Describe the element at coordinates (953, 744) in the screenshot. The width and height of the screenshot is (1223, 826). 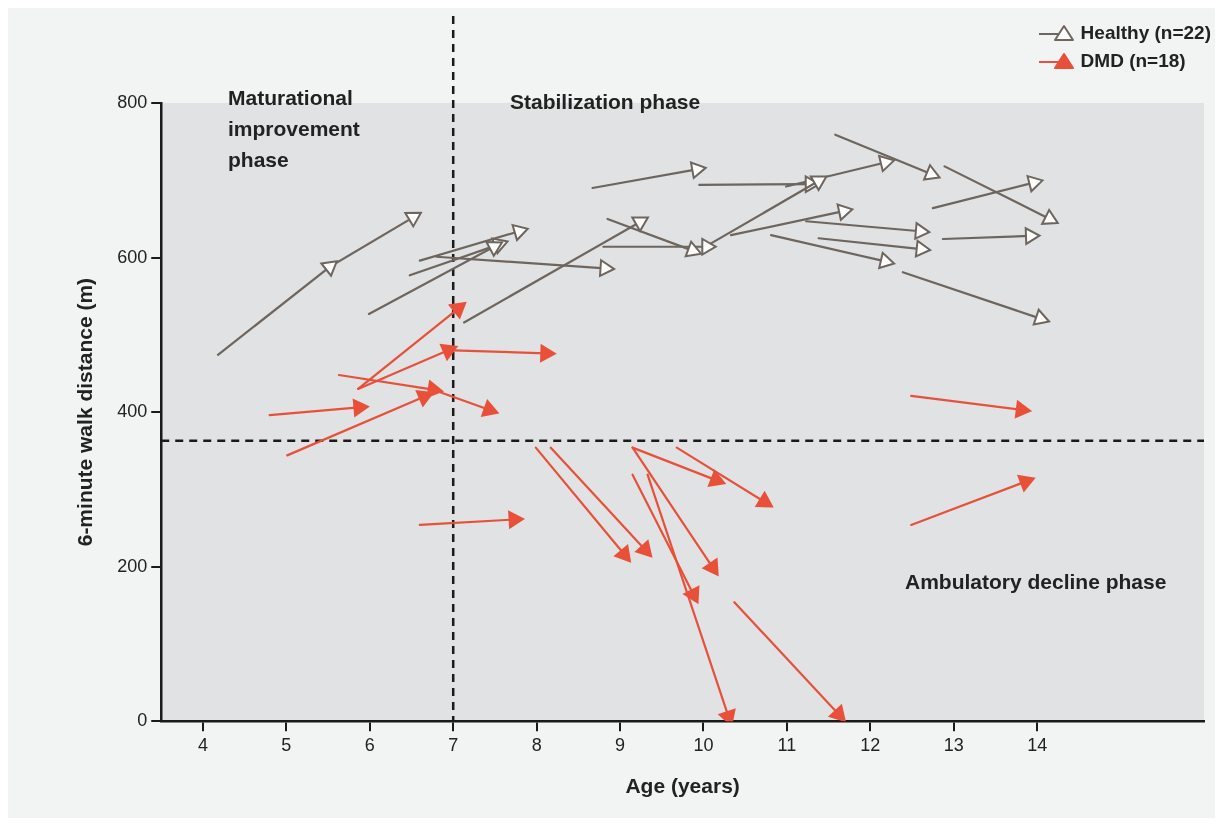
I see `x-tick-label: 13` at that location.